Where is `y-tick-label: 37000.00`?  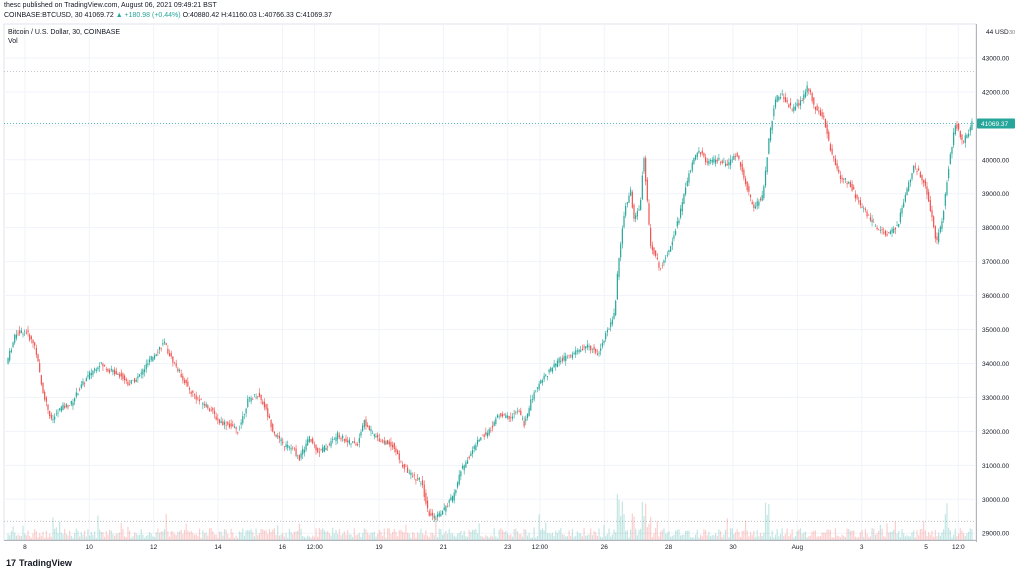 y-tick-label: 37000.00 is located at coordinates (995, 262).